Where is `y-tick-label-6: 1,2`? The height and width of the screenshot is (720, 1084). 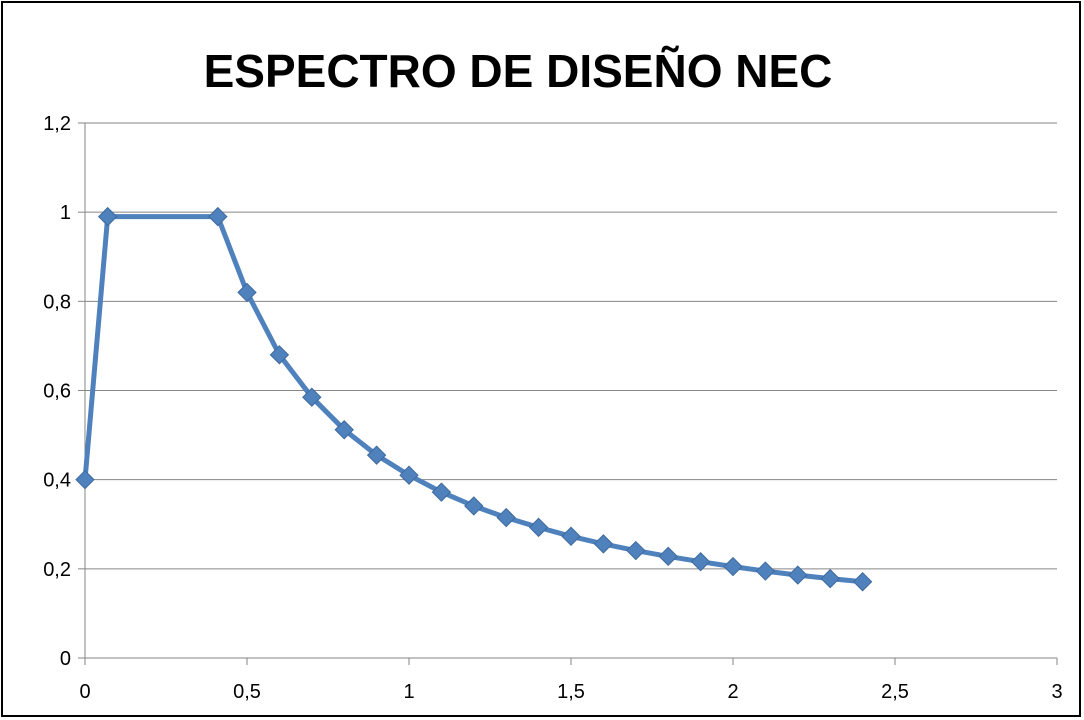 y-tick-label-6: 1,2 is located at coordinates (57, 124).